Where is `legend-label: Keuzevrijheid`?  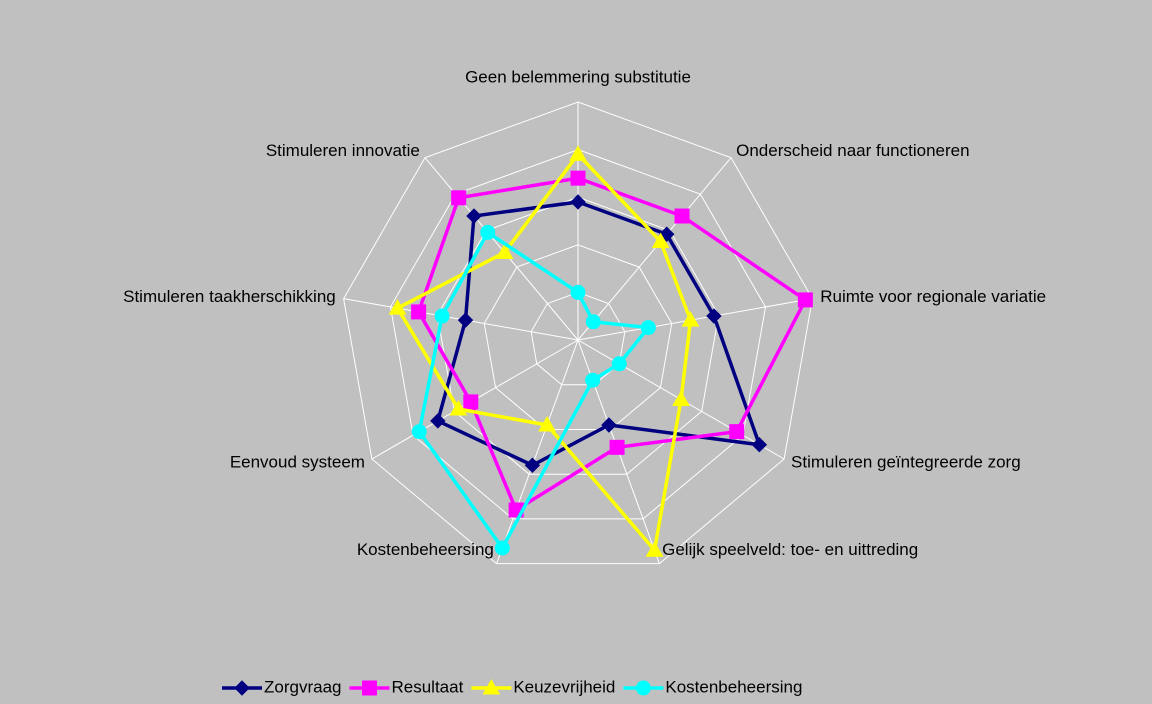 legend-label: Keuzevrijheid is located at coordinates (564, 686).